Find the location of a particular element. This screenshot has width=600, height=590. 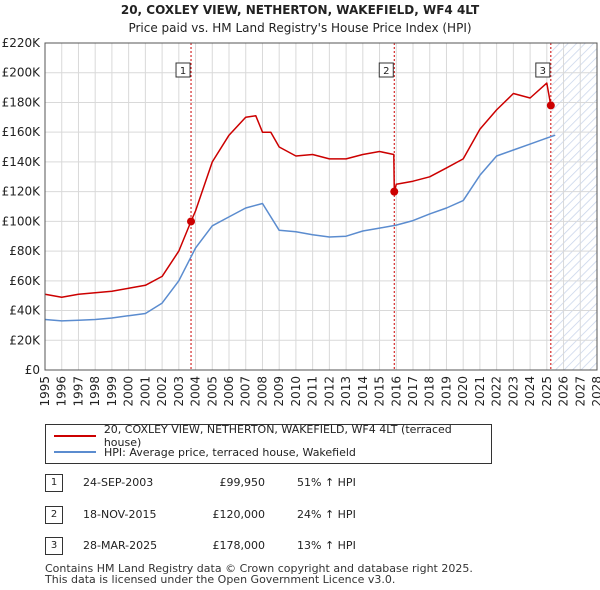

x-tick-label: 2012 is located at coordinates (329, 391).